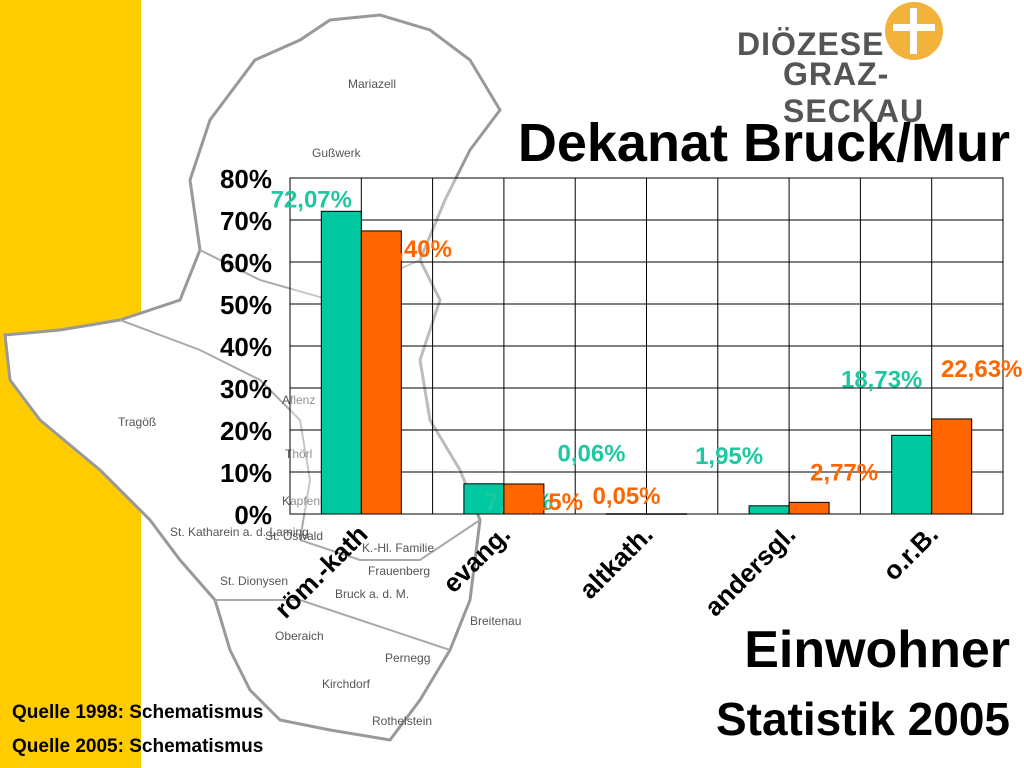 This screenshot has width=1024, height=768. What do you see at coordinates (877, 650) in the screenshot?
I see `subtitle-line-1: Einwohner` at bounding box center [877, 650].